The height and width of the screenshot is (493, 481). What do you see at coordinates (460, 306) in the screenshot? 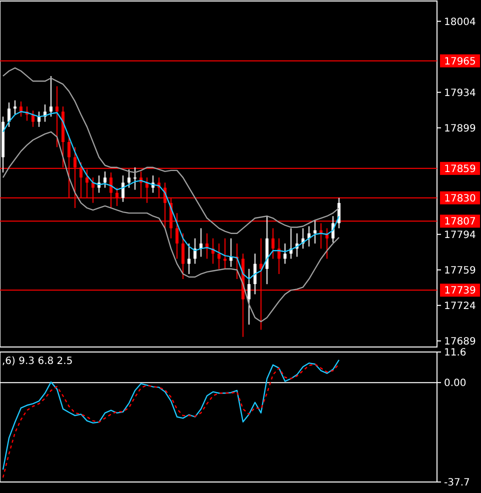
I see `y-tick-label: 17724` at bounding box center [460, 306].